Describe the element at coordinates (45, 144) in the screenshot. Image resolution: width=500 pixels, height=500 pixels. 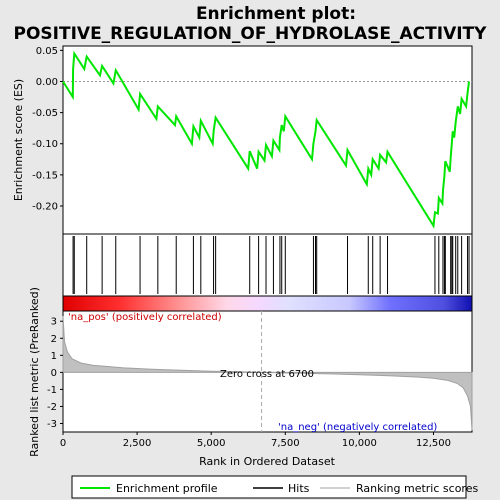
I see `es-y-tick-label: -0.10` at that location.